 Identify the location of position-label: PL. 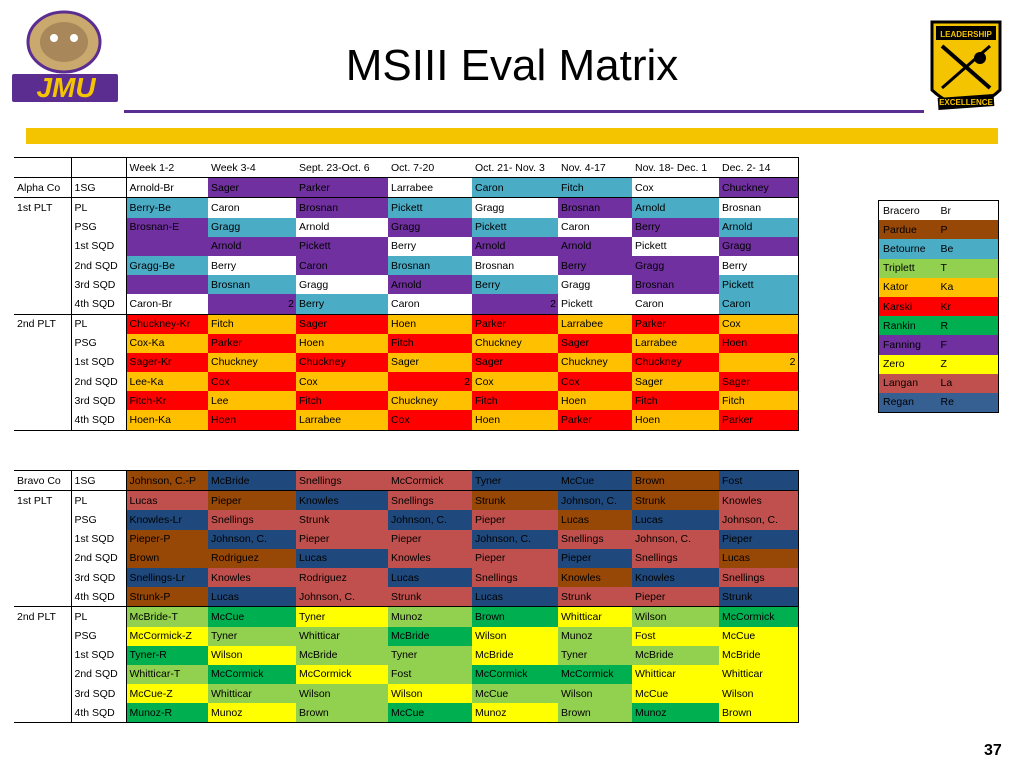
(99, 500).